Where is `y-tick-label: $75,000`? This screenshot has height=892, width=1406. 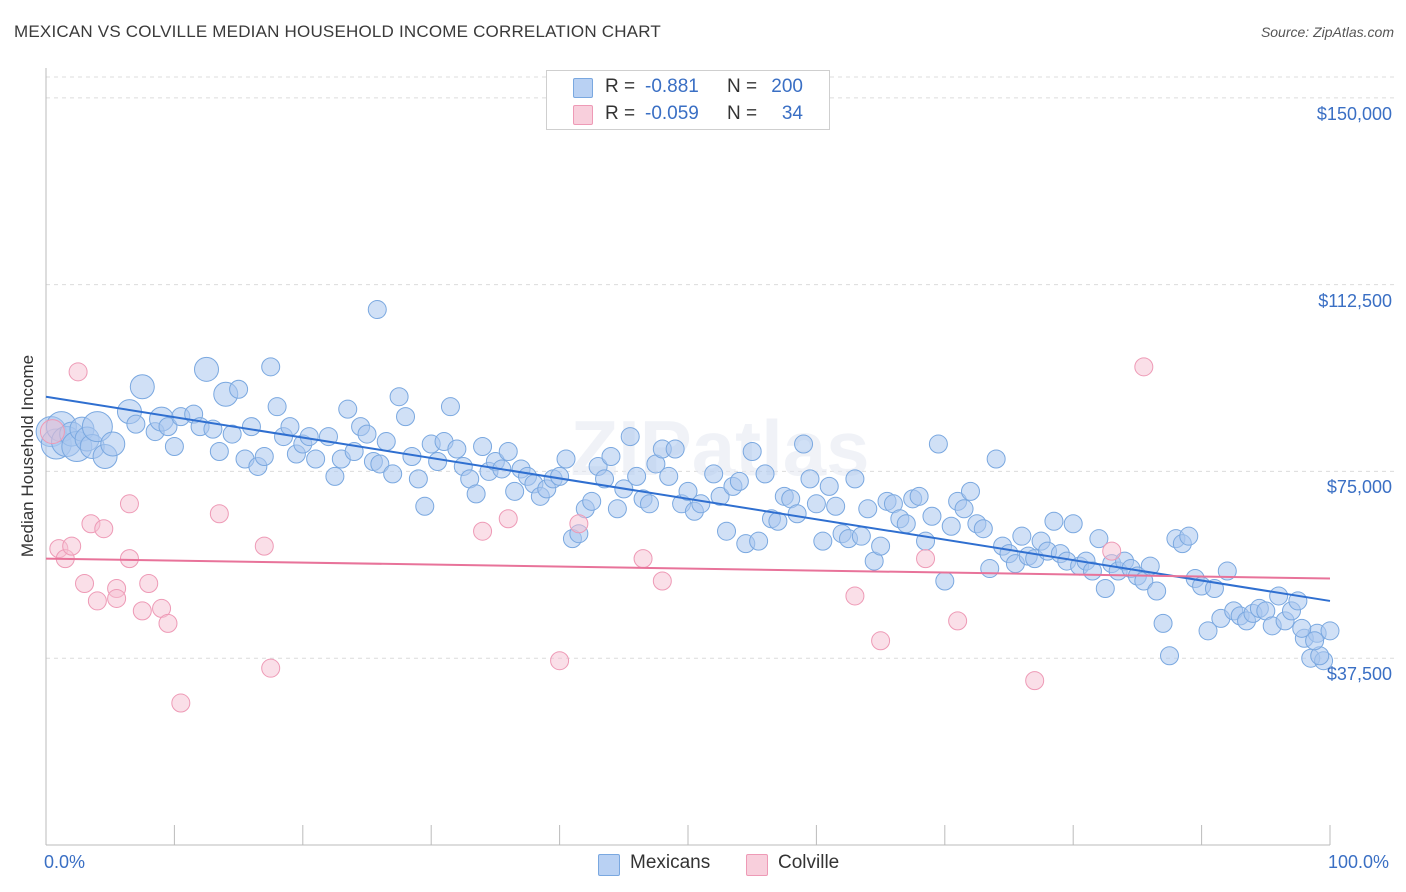 y-tick-label: $75,000 is located at coordinates (1359, 487).